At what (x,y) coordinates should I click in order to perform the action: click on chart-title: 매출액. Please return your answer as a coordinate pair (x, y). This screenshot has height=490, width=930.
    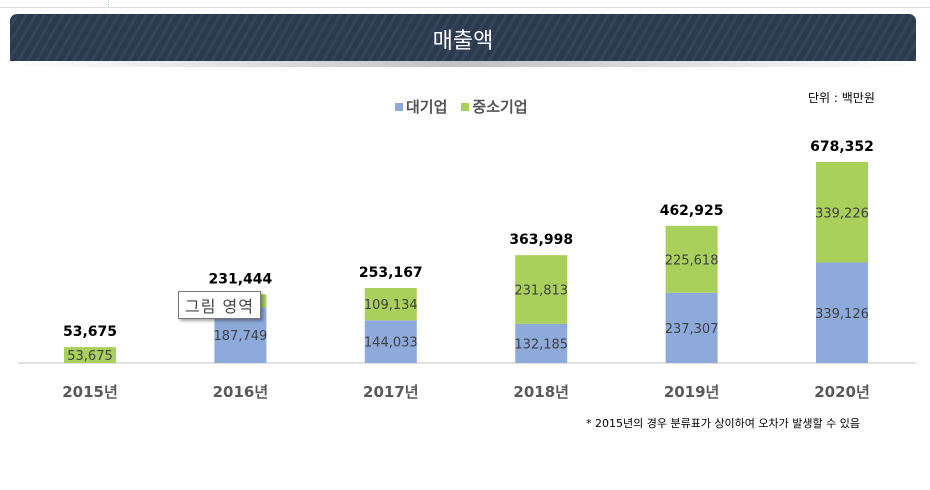
    Looking at the image, I should click on (463, 41).